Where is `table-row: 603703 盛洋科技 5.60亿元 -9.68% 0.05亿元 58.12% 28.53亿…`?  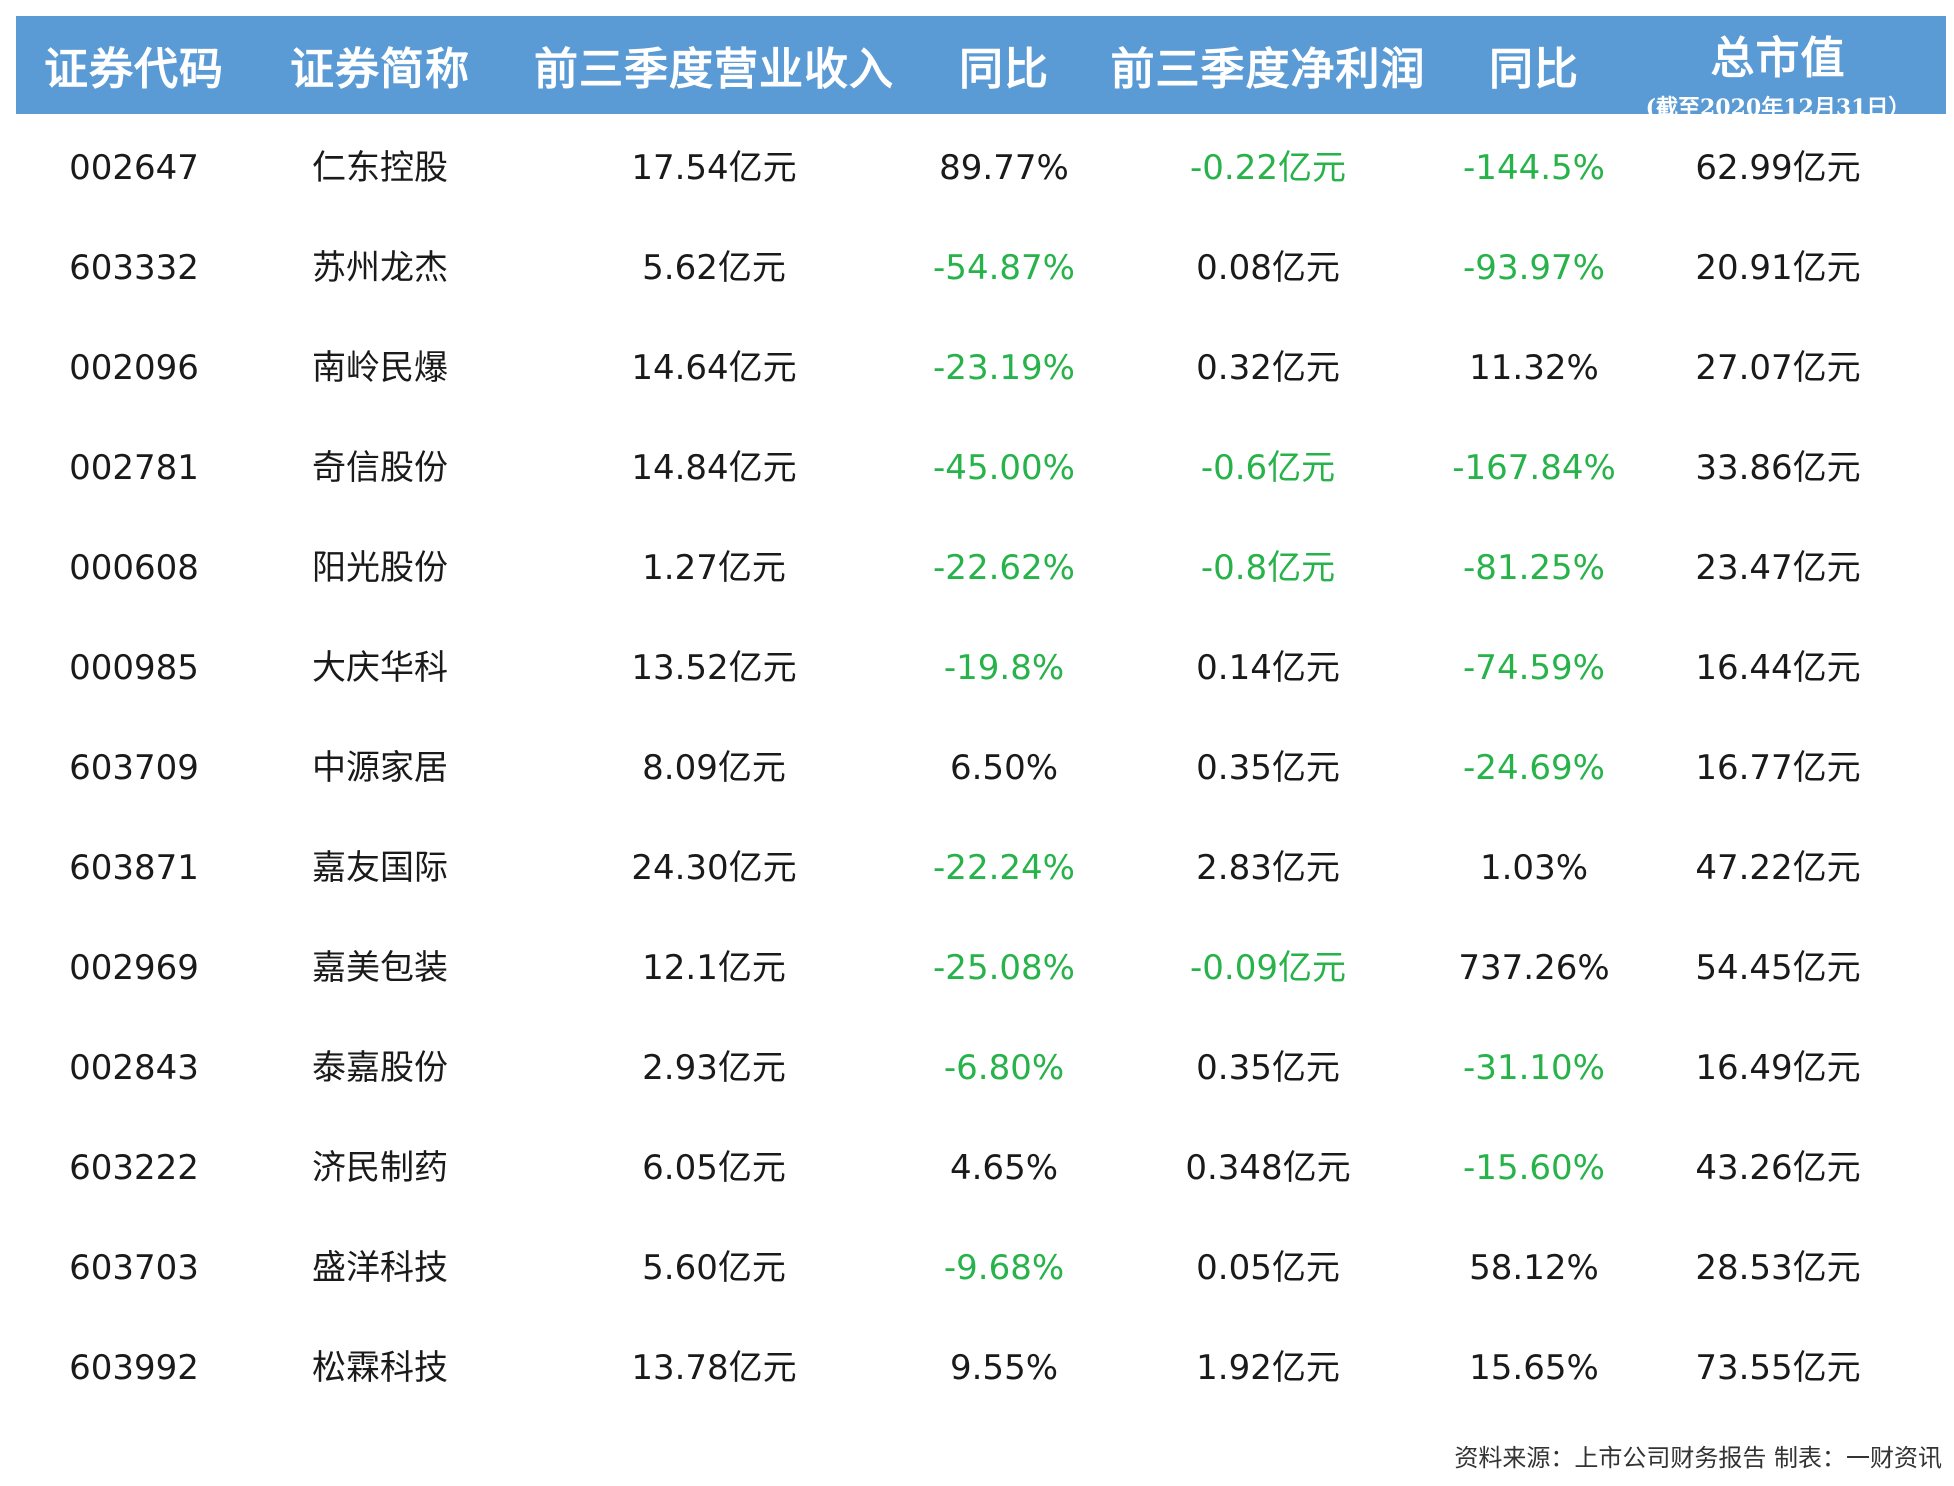
table-row: 603703 盛洋科技 5.60亿元 -9.68% 0.05亿元 58.12% 28.53亿… is located at coordinates (981, 1268).